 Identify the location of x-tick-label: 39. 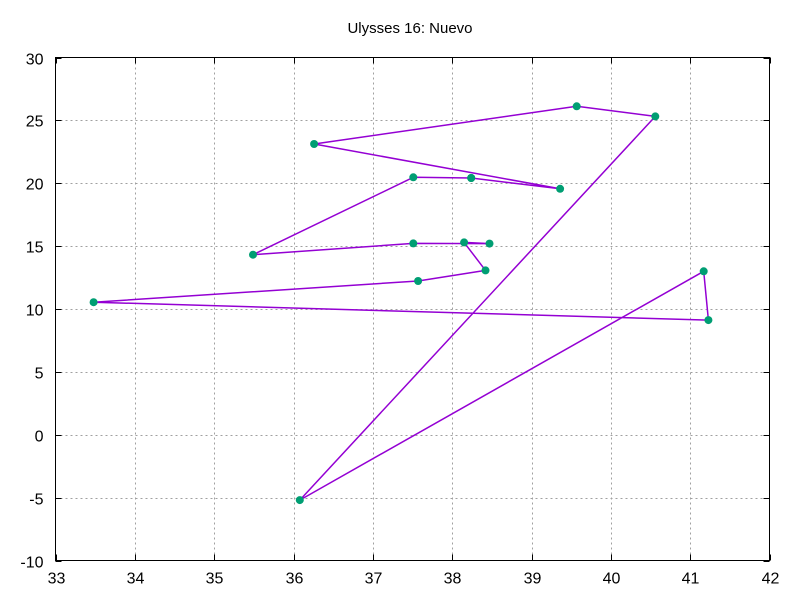
(533, 579).